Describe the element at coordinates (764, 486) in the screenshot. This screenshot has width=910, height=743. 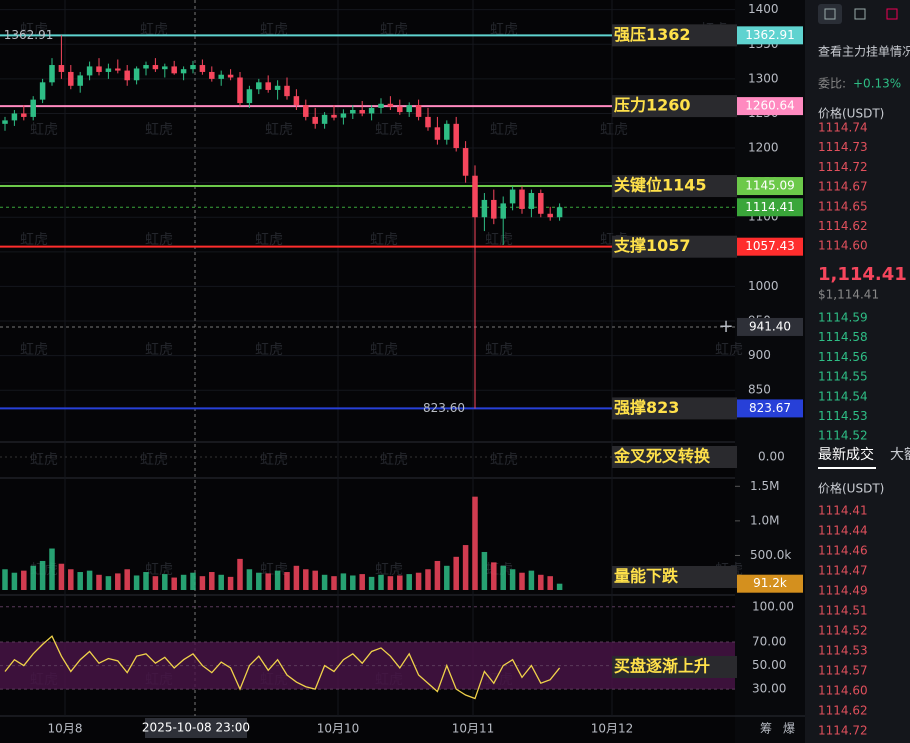
I see `y-tick-label: 1.5M` at that location.